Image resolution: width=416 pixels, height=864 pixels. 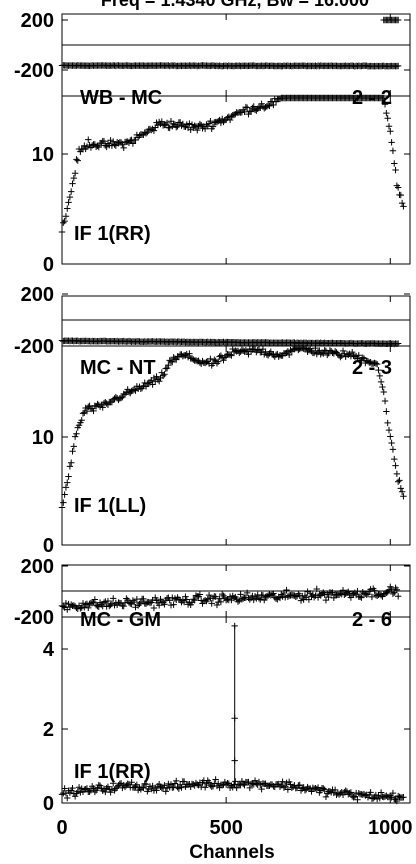 What do you see at coordinates (372, 620) in the screenshot?
I see `baseline-number: 2 - 6` at bounding box center [372, 620].